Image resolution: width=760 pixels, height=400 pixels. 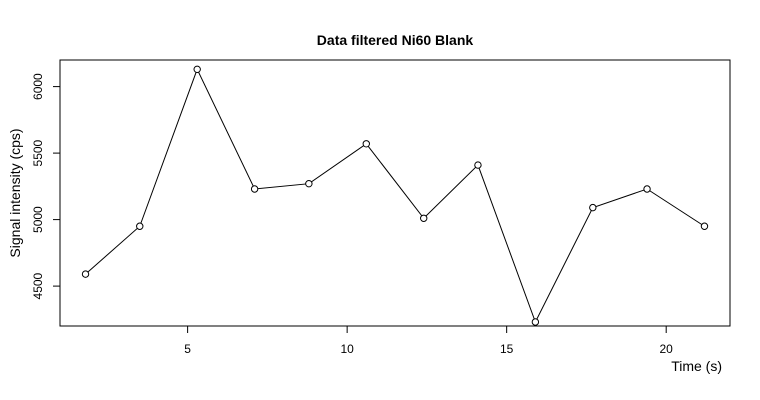 I want to click on chart-title: Data filtered Ni60 Blank, so click(x=395, y=40).